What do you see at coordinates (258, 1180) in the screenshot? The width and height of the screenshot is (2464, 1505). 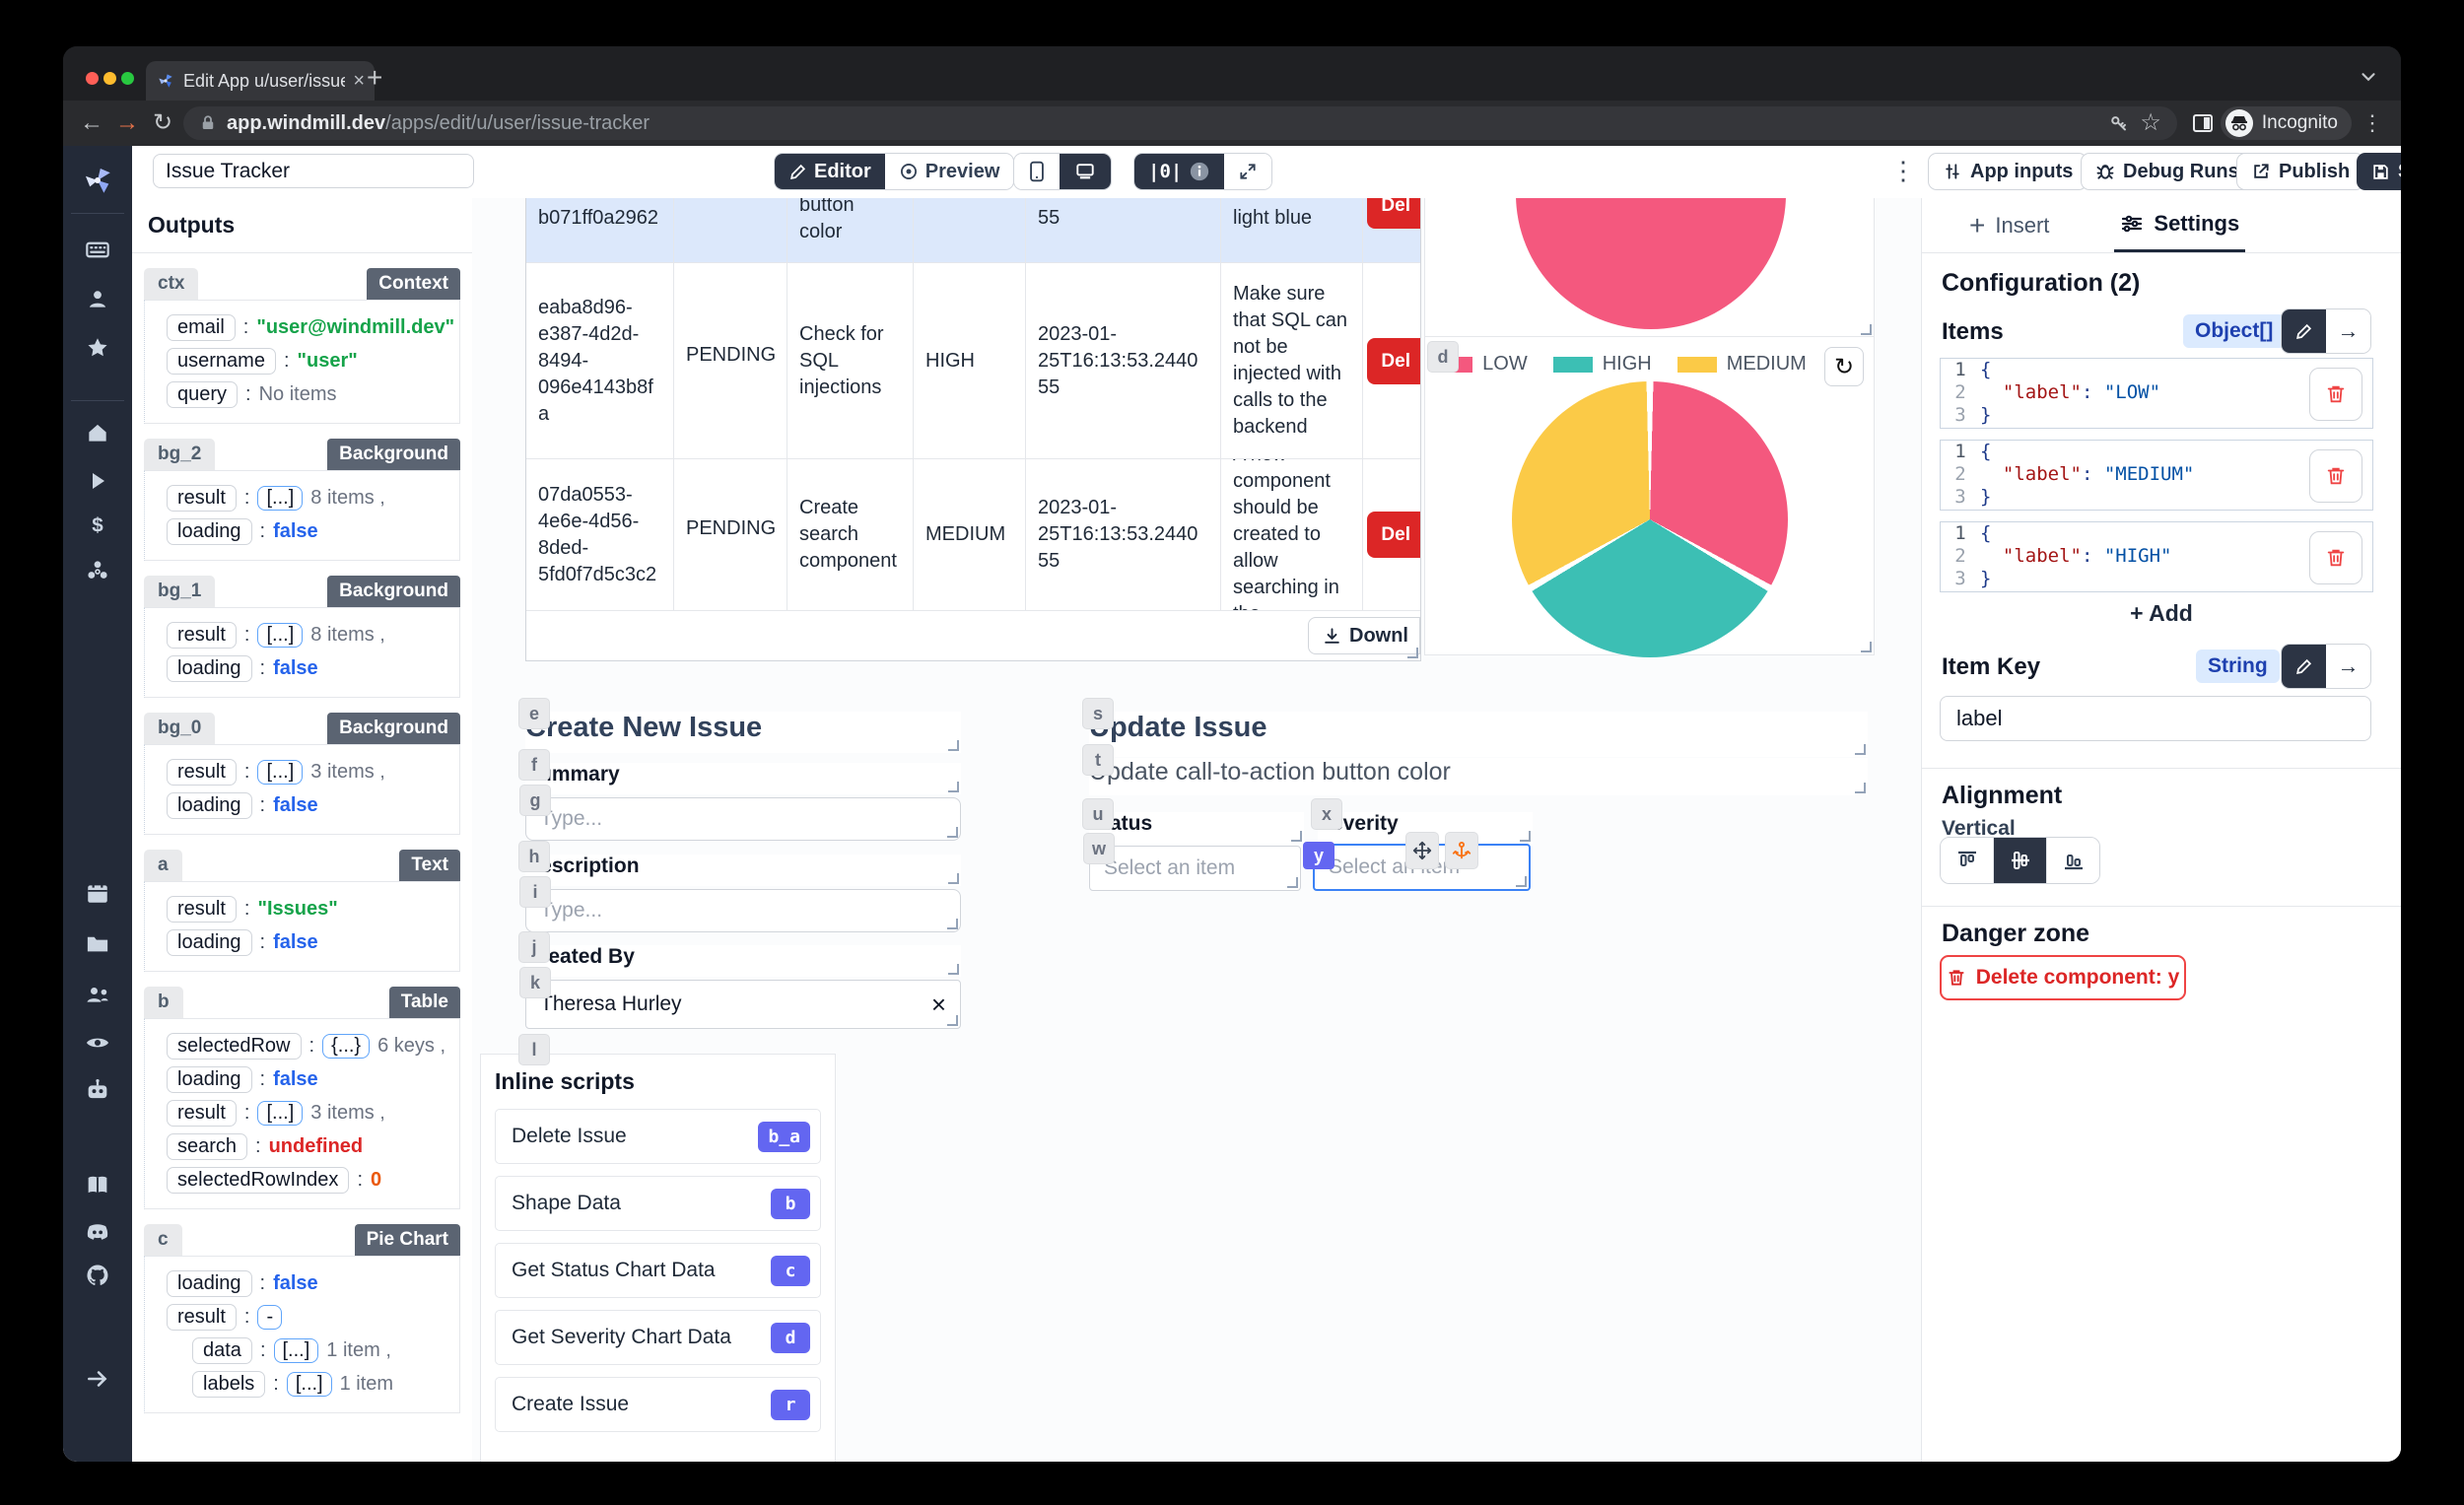 I see `output-key: selectedRowIndex` at bounding box center [258, 1180].